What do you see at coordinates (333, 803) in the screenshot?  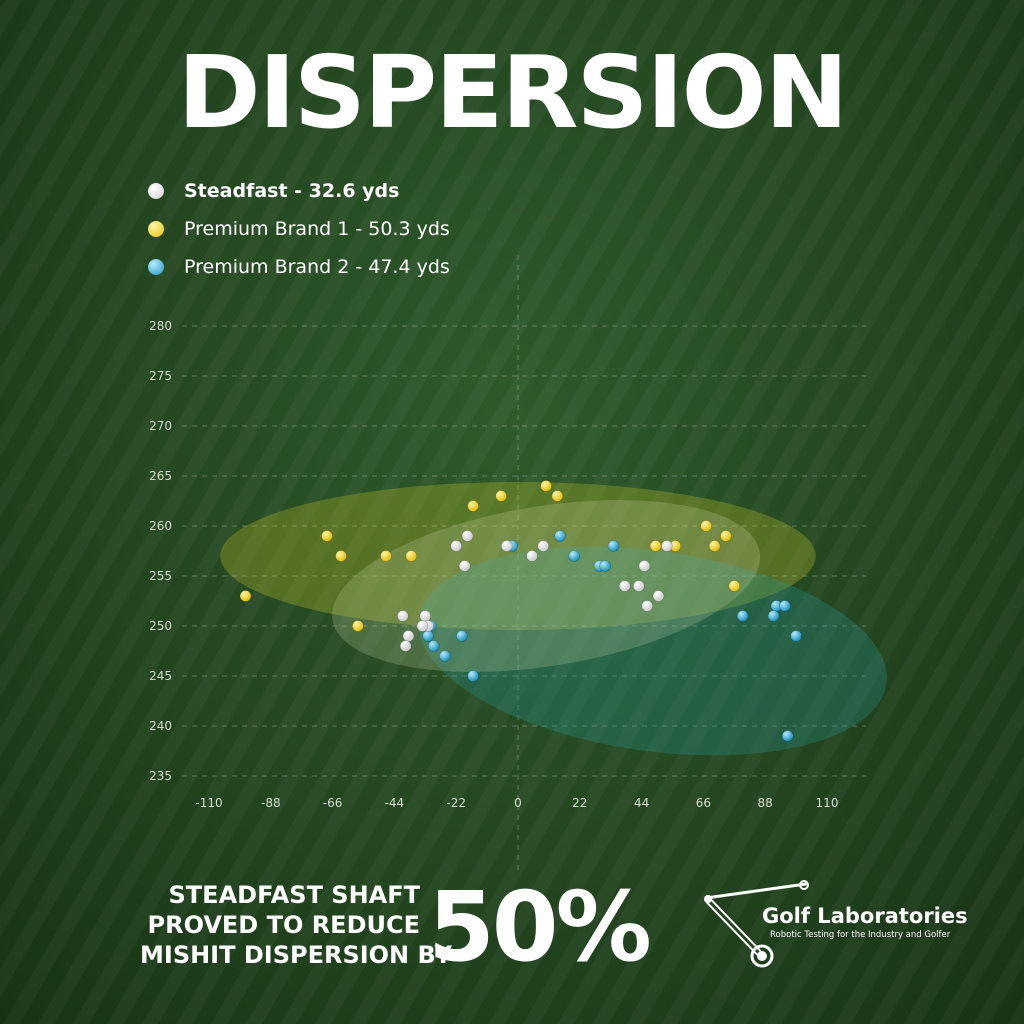 I see `x-tick-label: -66` at bounding box center [333, 803].